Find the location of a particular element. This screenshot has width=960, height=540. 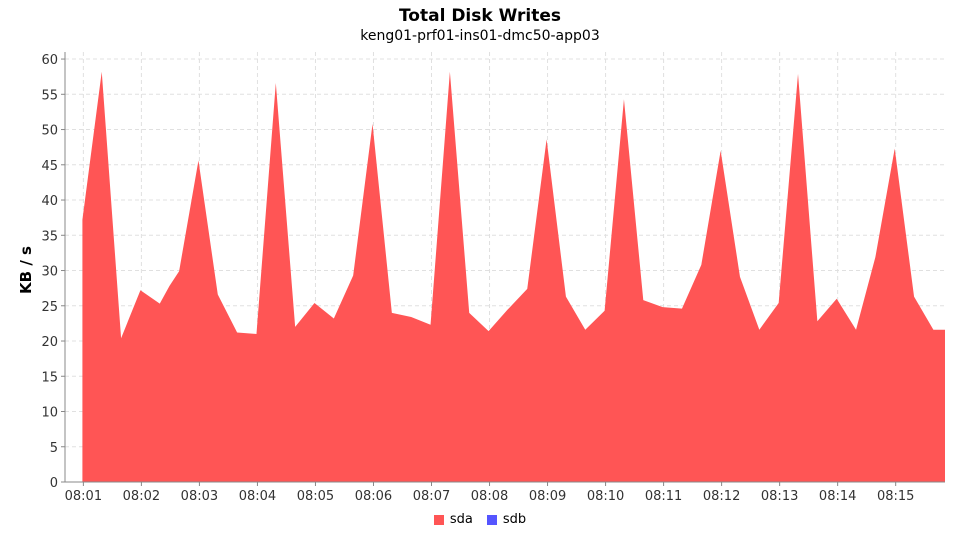

y-tick-label: 55 is located at coordinates (49, 95).